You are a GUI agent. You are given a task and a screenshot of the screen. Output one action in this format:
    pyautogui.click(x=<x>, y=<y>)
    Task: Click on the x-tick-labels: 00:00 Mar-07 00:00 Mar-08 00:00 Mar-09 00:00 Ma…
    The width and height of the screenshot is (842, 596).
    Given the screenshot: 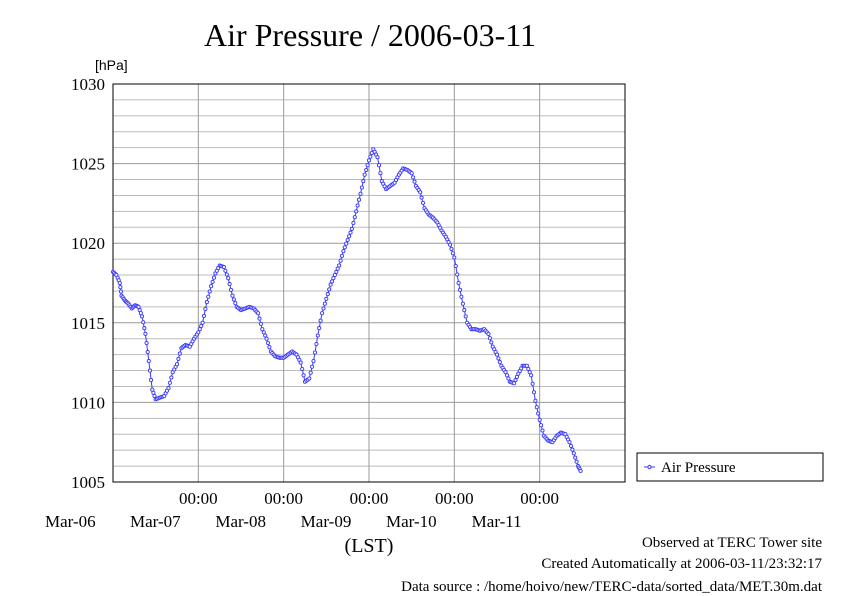 What is the action you would take?
    pyautogui.click(x=302, y=510)
    